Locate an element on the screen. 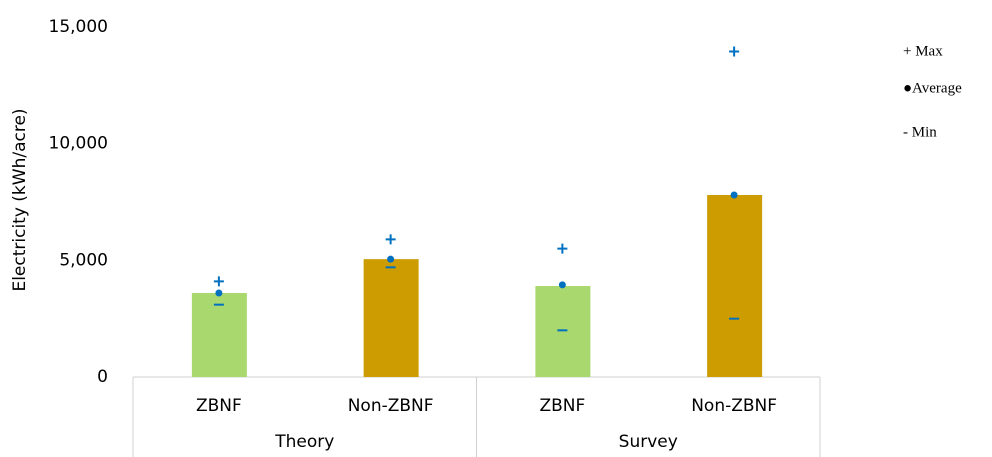 Image resolution: width=992 pixels, height=457 pixels. y-tick-label: 5,000 is located at coordinates (83, 260).